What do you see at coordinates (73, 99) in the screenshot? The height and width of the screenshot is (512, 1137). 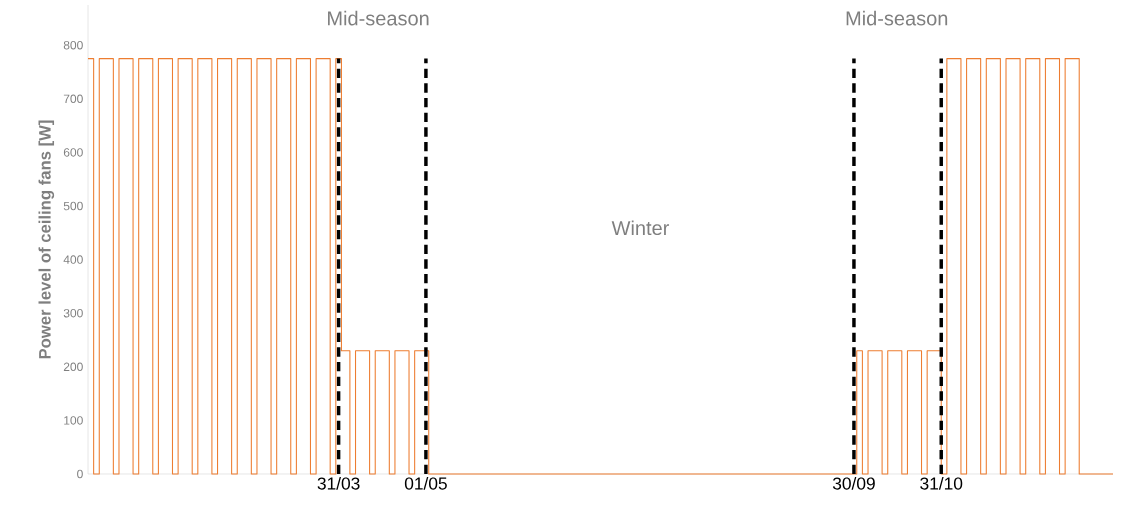 I see `y-tick-label: 700` at bounding box center [73, 99].